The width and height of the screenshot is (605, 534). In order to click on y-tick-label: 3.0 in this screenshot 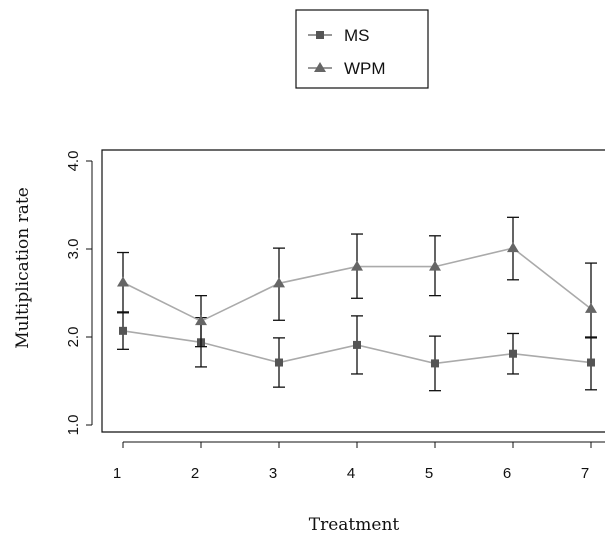, I will do `click(73, 249)`.